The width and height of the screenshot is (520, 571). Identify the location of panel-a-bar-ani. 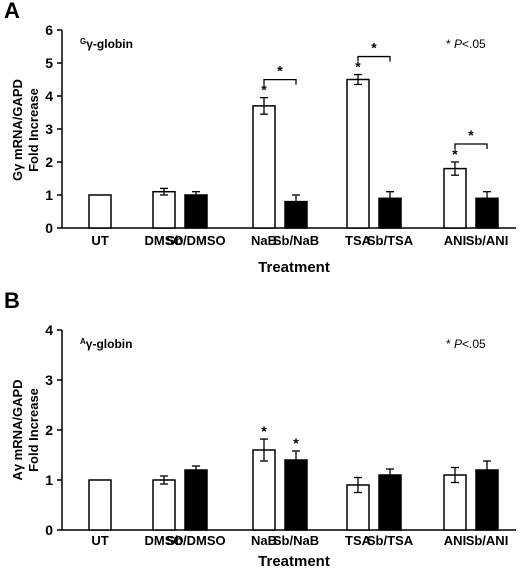
(455, 198).